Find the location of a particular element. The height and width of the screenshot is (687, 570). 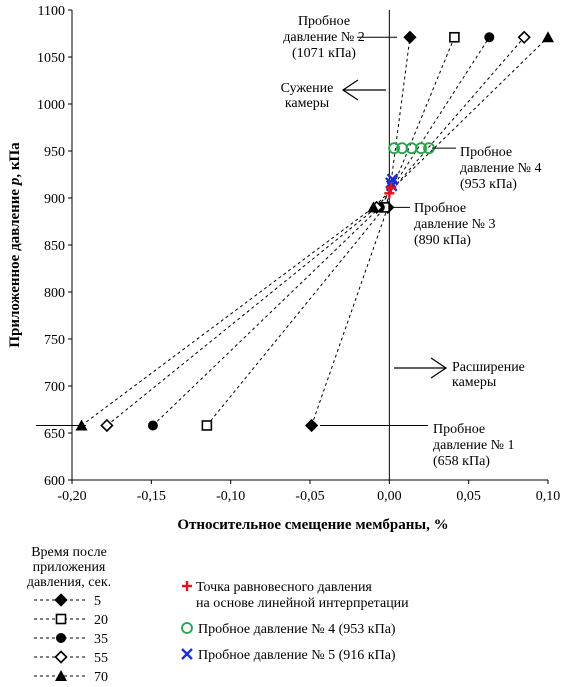

y-tick-label: 650 is located at coordinates (54, 434).